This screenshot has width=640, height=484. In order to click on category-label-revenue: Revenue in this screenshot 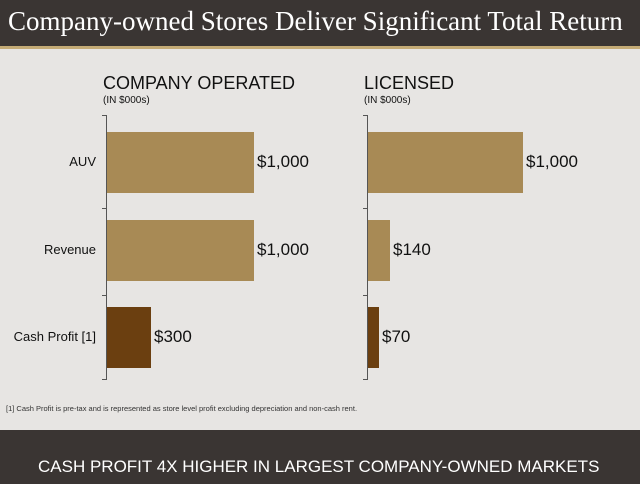, I will do `click(69, 249)`.